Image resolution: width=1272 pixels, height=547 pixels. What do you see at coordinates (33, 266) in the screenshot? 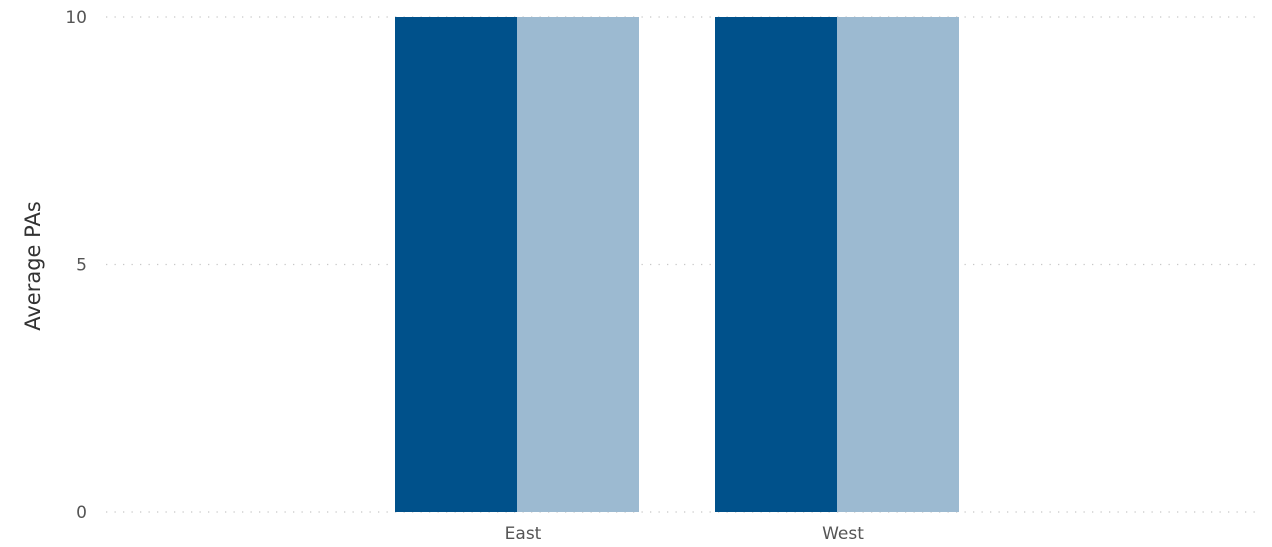
I see `y-axis-title: Average PAs` at bounding box center [33, 266].